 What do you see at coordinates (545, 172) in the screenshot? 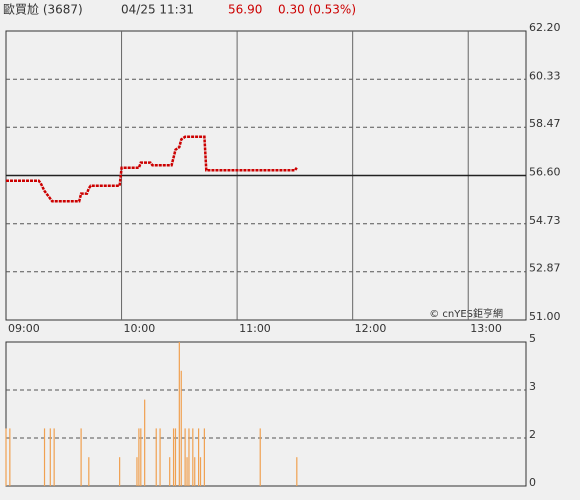
I see `y-tick-label: 56.60` at bounding box center [545, 172].